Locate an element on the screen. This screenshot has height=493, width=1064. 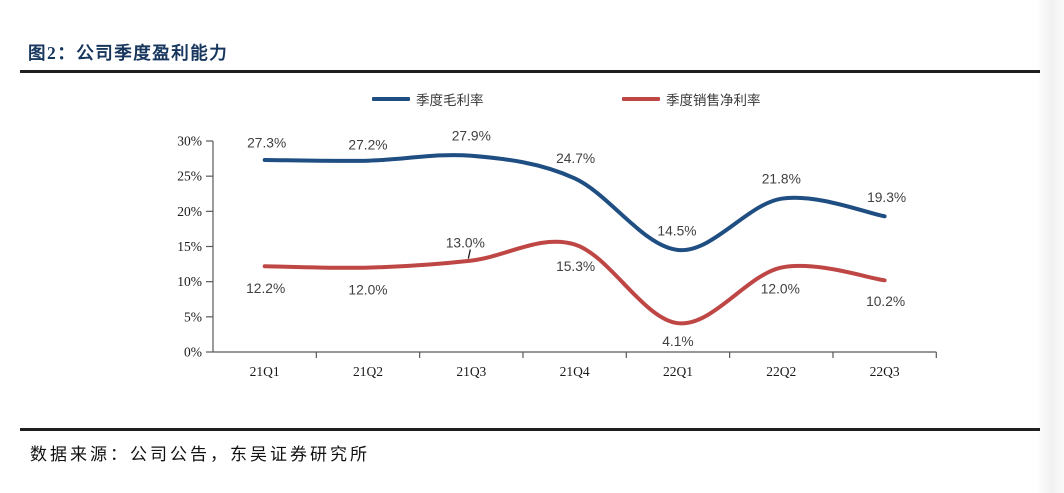
x-axis-tick-label: 21Q4 is located at coordinates (575, 371).